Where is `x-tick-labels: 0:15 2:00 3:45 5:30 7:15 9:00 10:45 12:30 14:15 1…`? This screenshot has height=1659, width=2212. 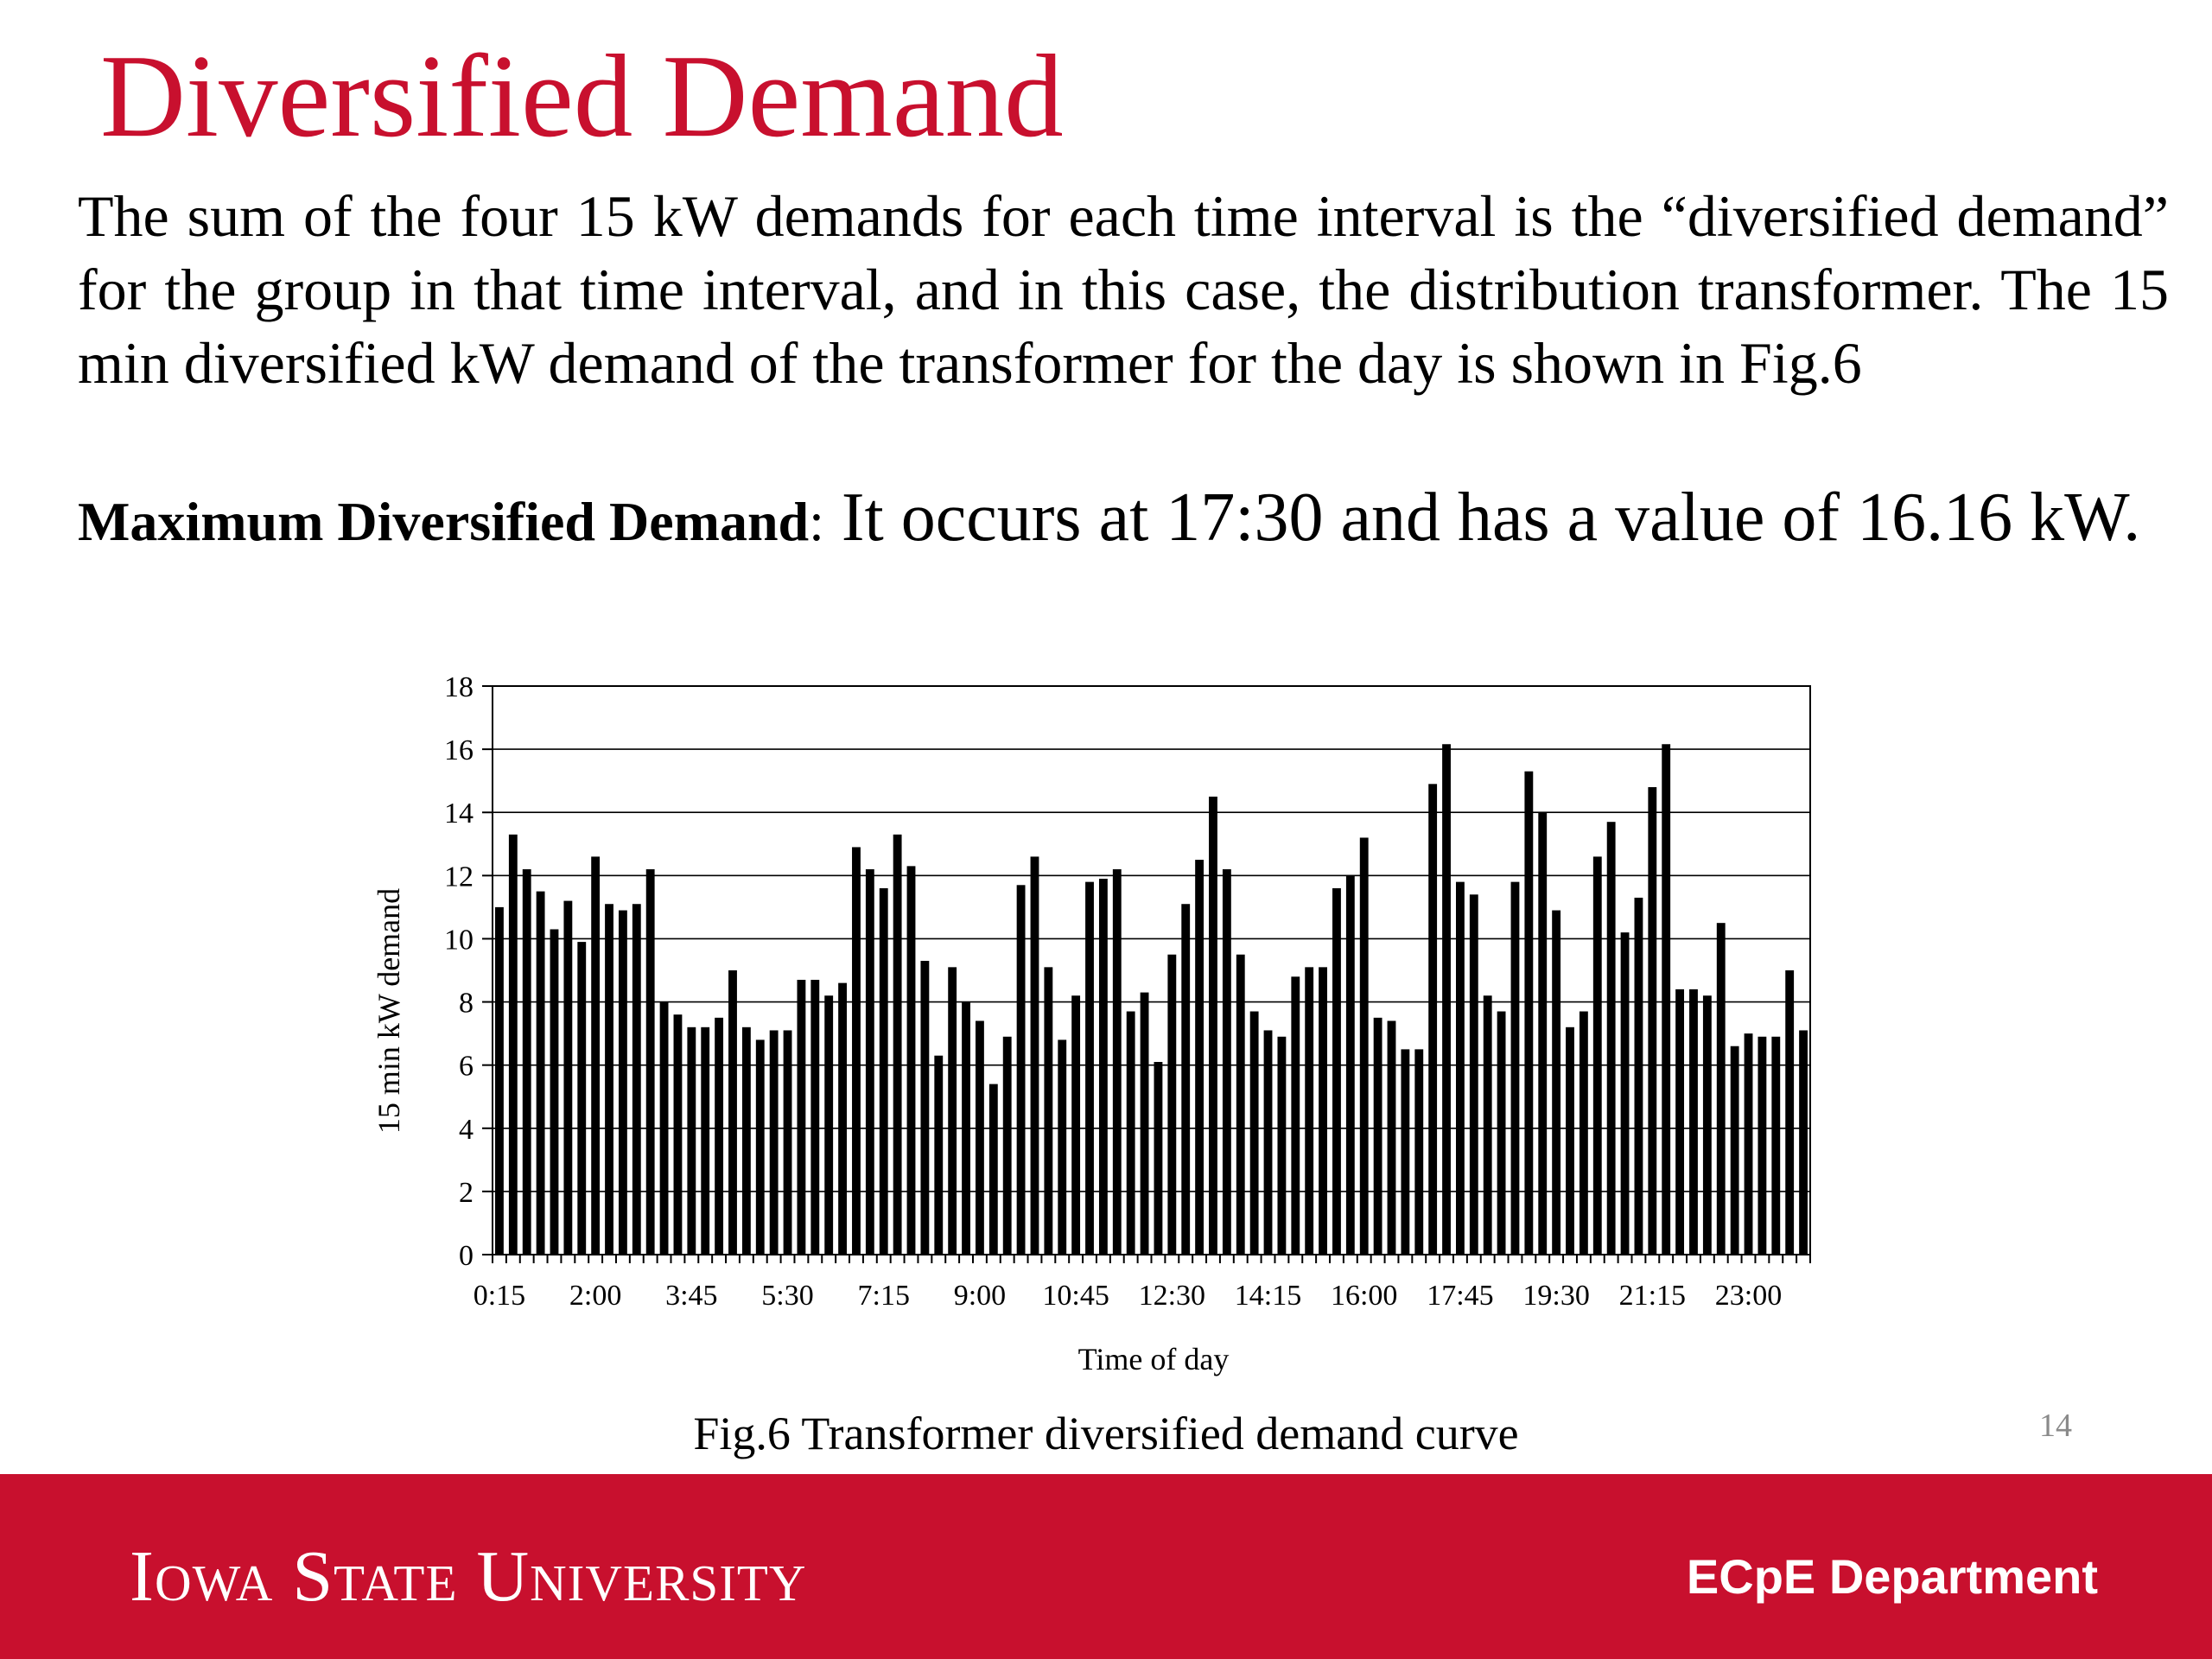
x-tick-labels: 0:15 2:00 3:45 5:30 7:15 9:00 10:45 12:30 14:15 1… is located at coordinates (1128, 1296).